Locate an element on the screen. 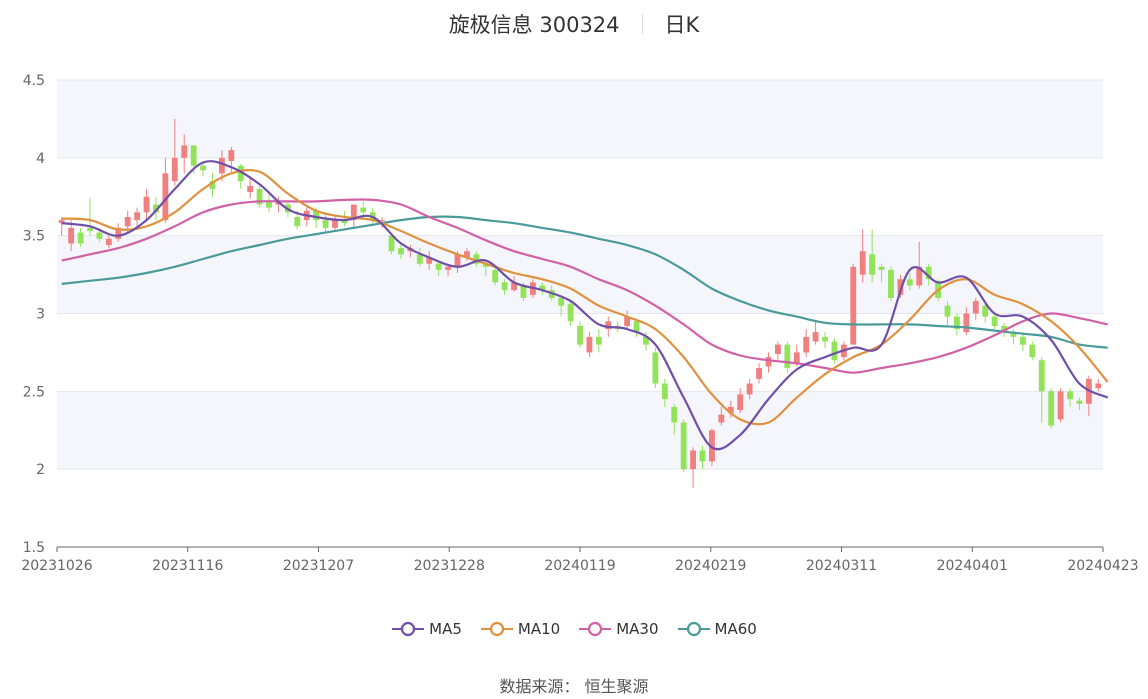  legend: MA5 MA10 MA30 MA60 is located at coordinates (574, 629).